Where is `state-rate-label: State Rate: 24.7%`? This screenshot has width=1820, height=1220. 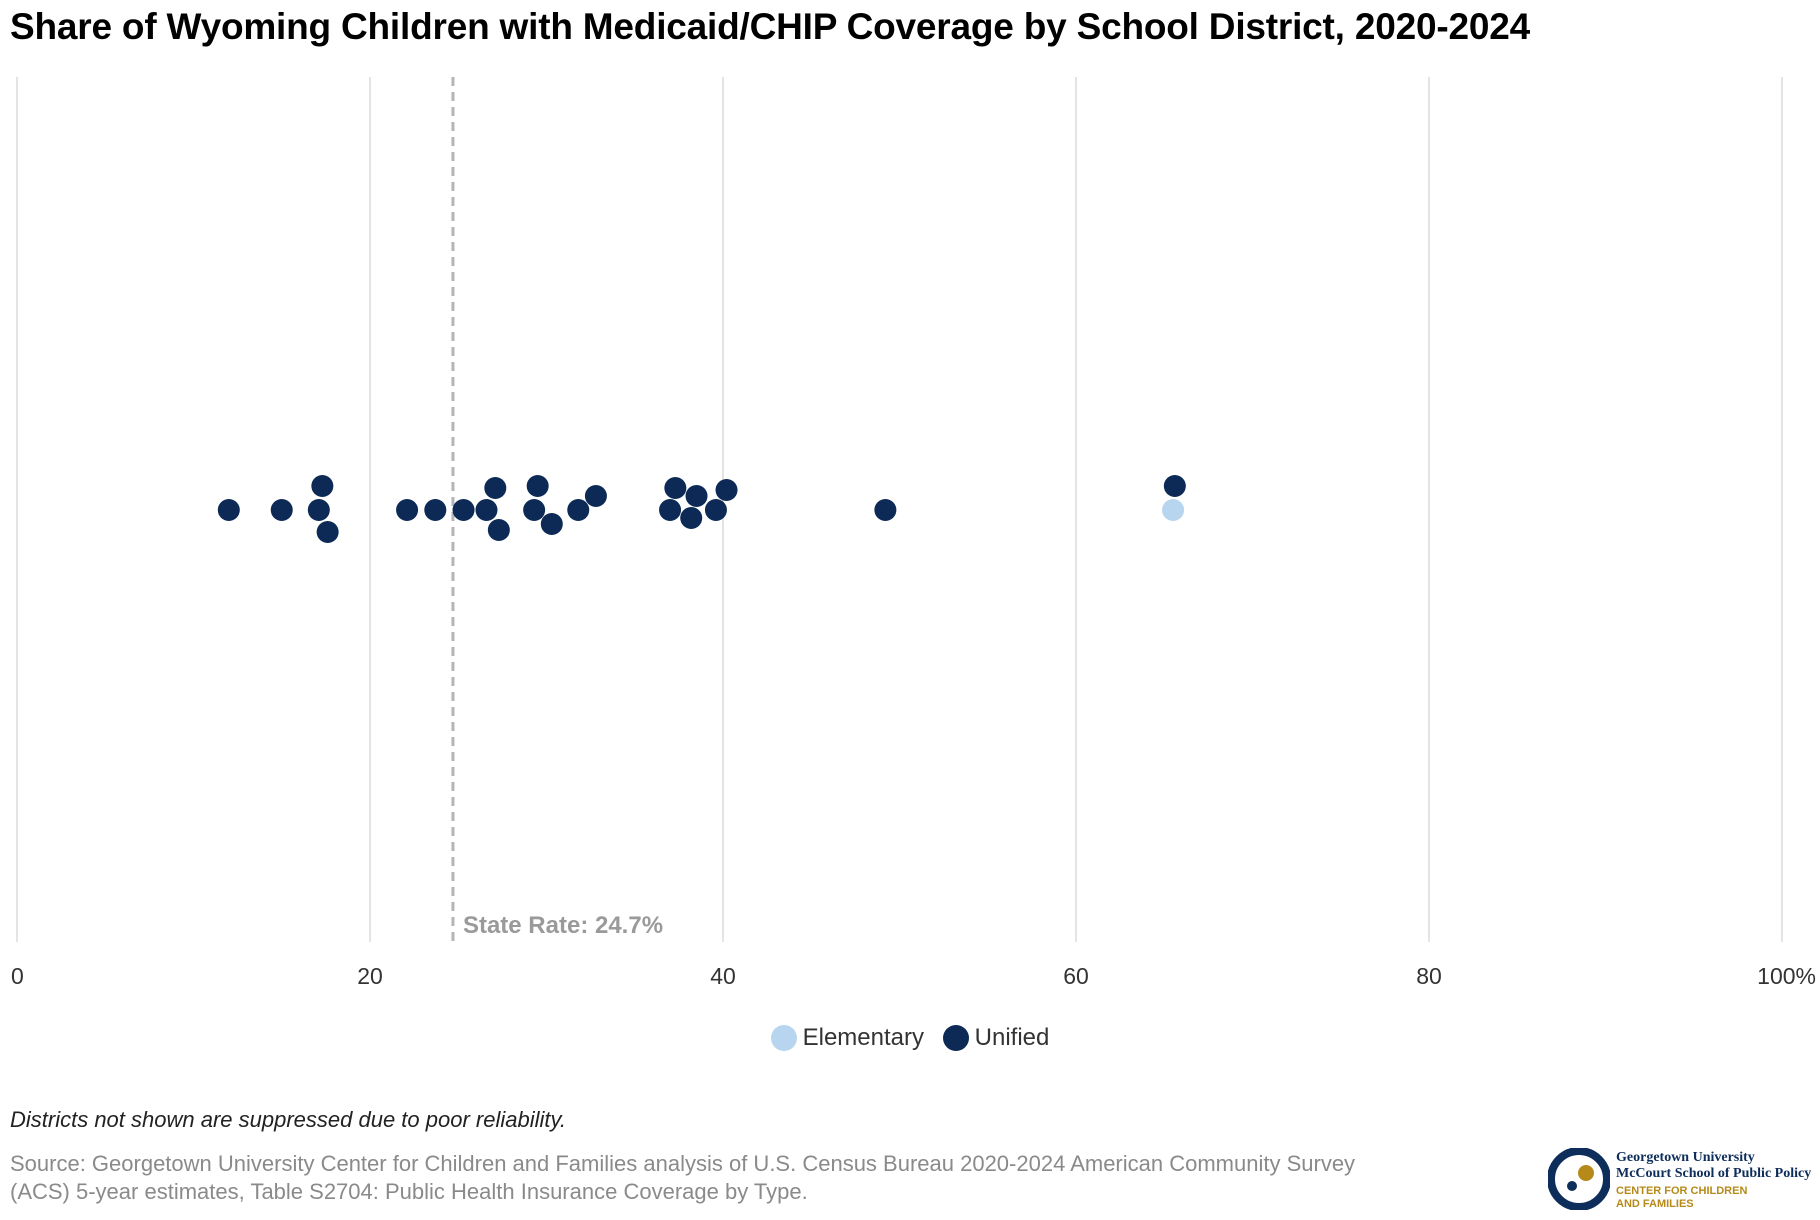 state-rate-label: State Rate: 24.7% is located at coordinates (563, 925).